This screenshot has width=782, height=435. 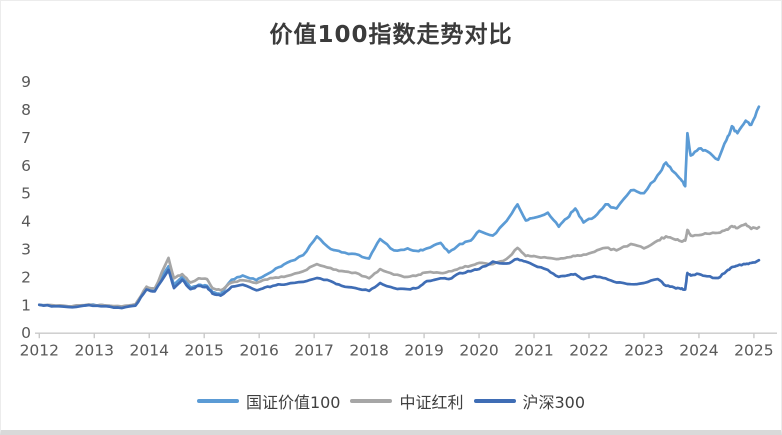 I want to click on x-tick-label: 2019, so click(x=423, y=351).